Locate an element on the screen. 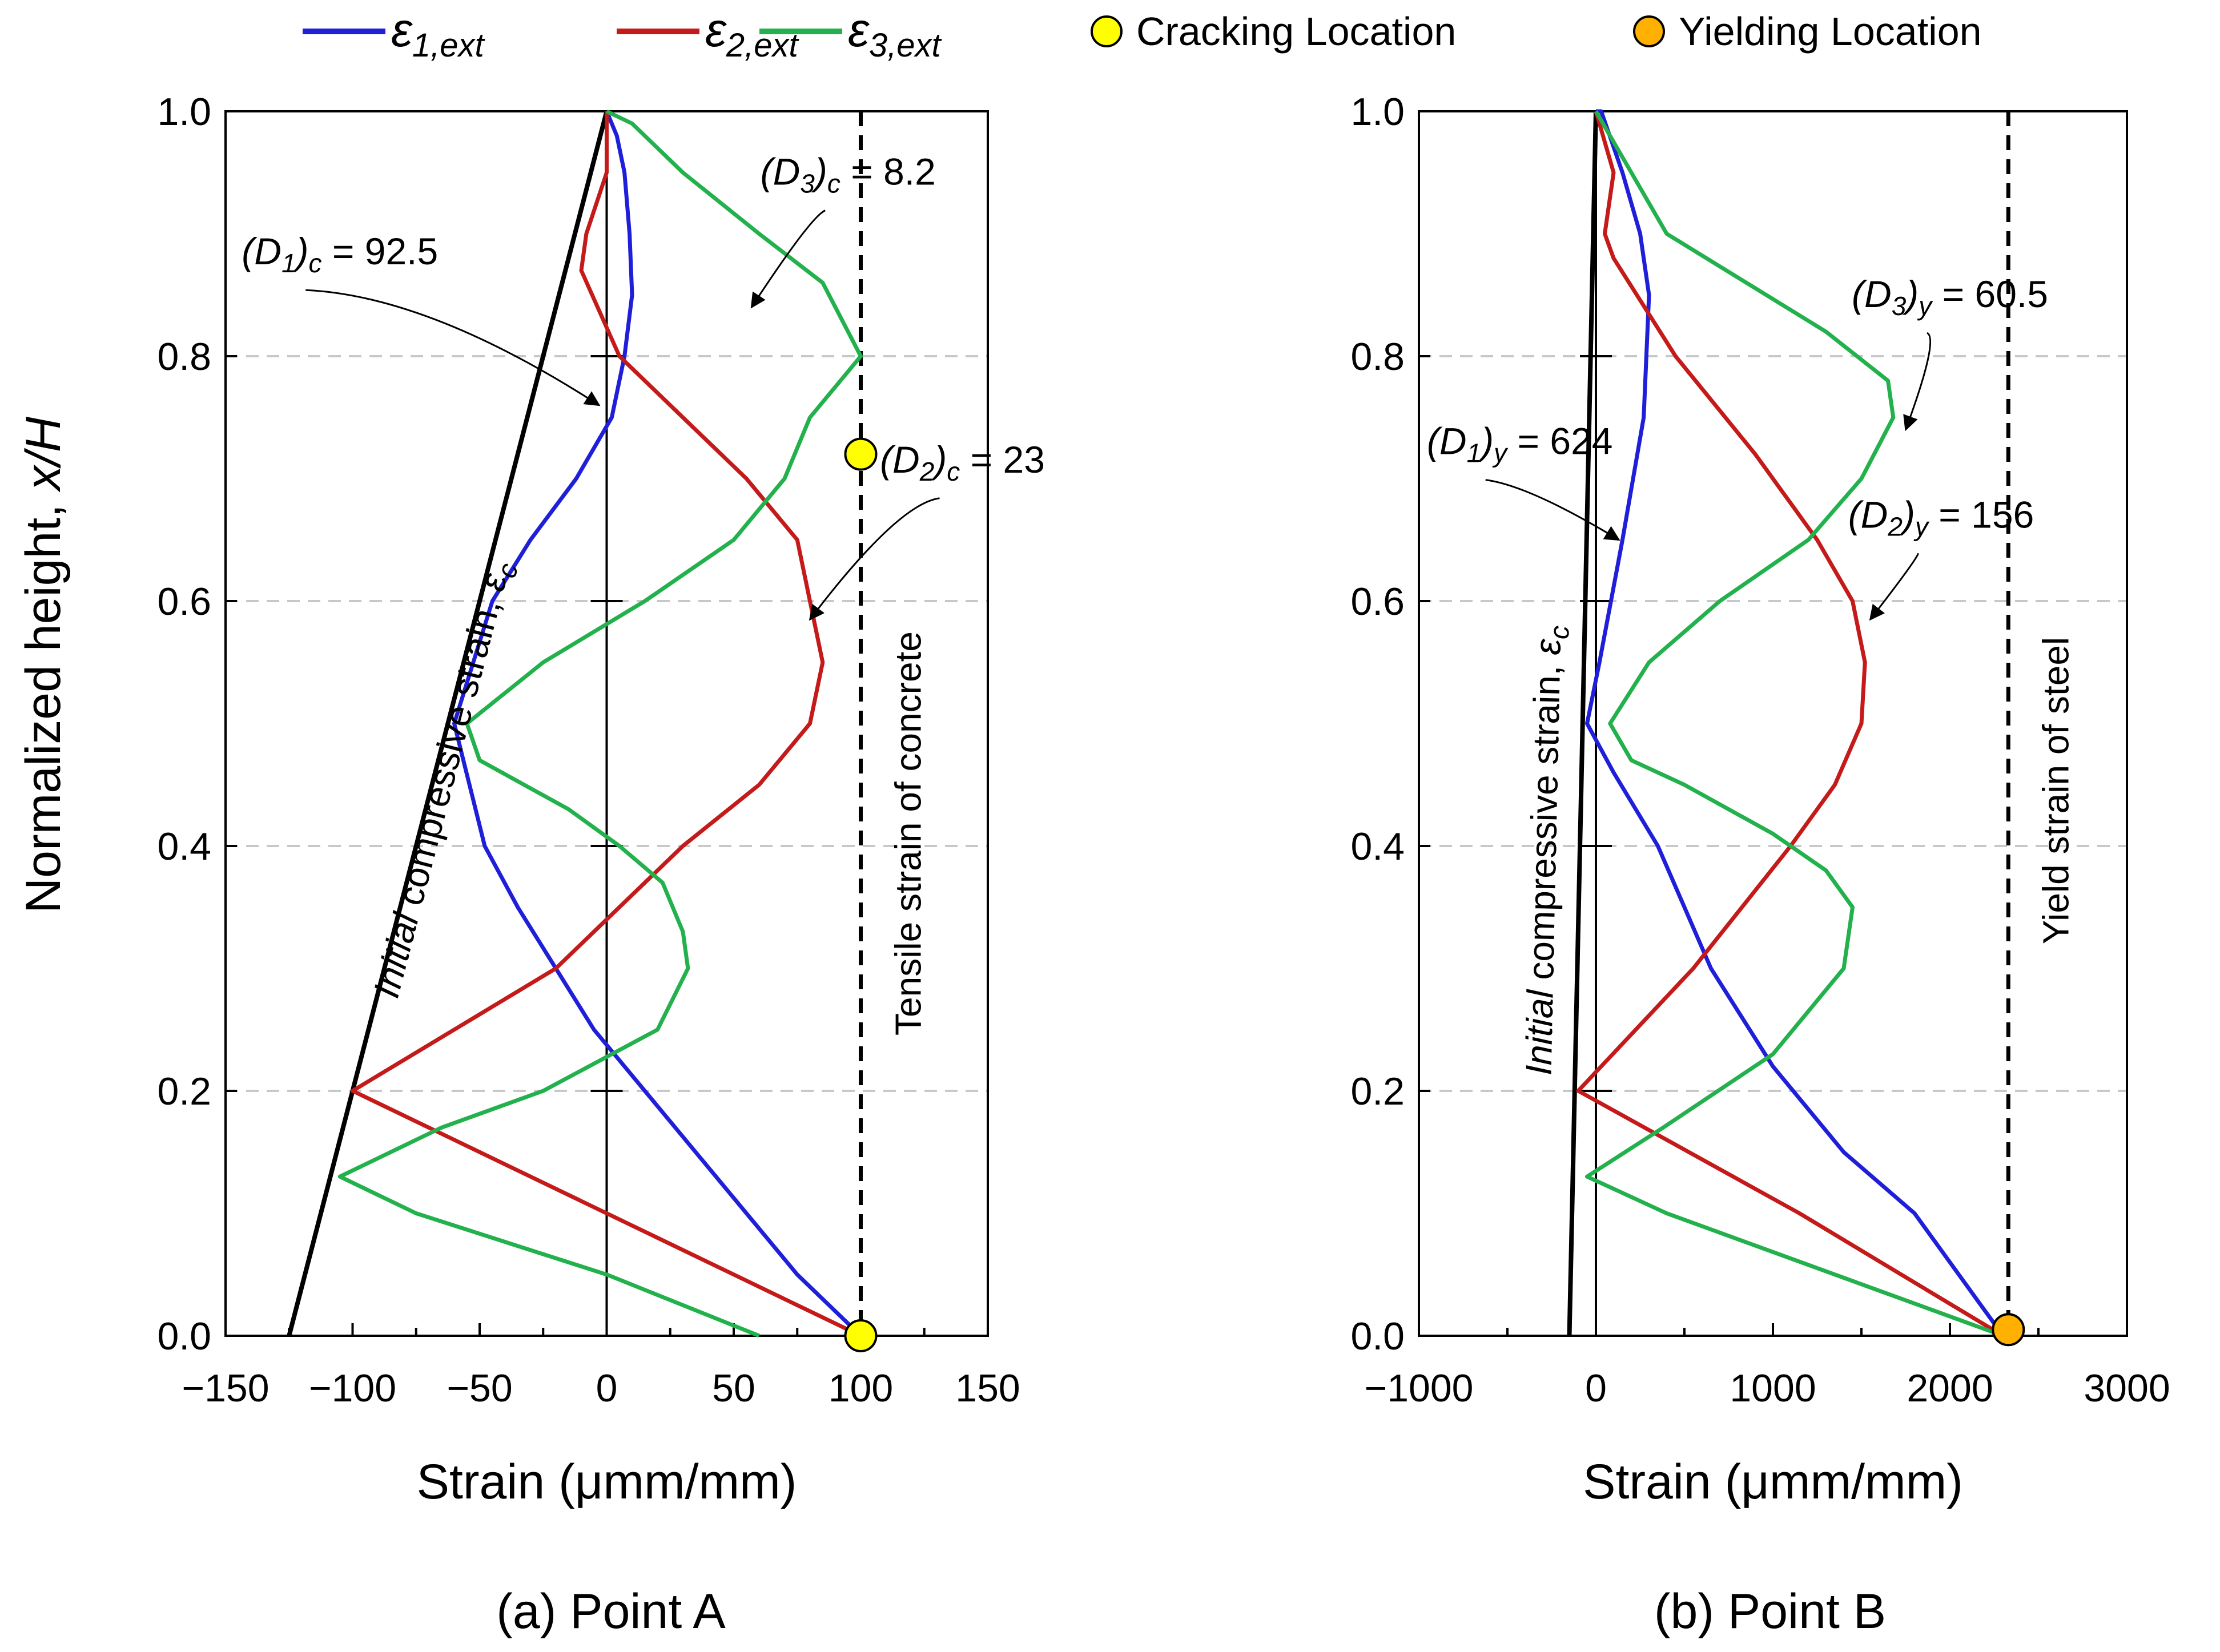  x-tick-label: 50 is located at coordinates (733, 1388).